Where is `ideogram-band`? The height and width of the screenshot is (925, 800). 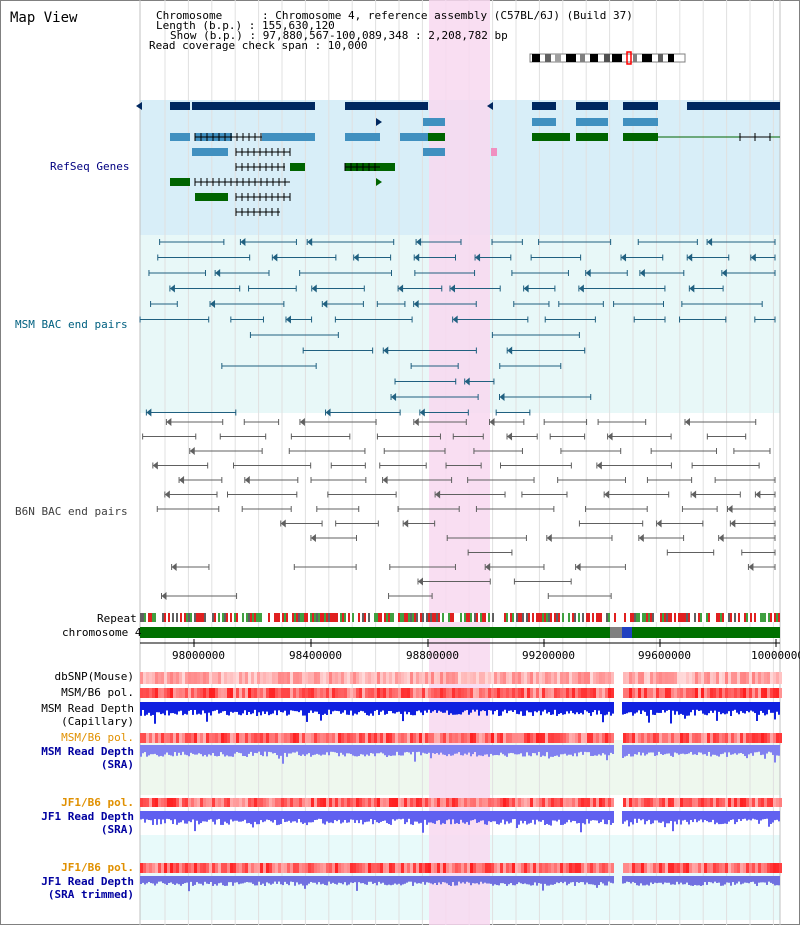 ideogram-band is located at coordinates (558, 58).